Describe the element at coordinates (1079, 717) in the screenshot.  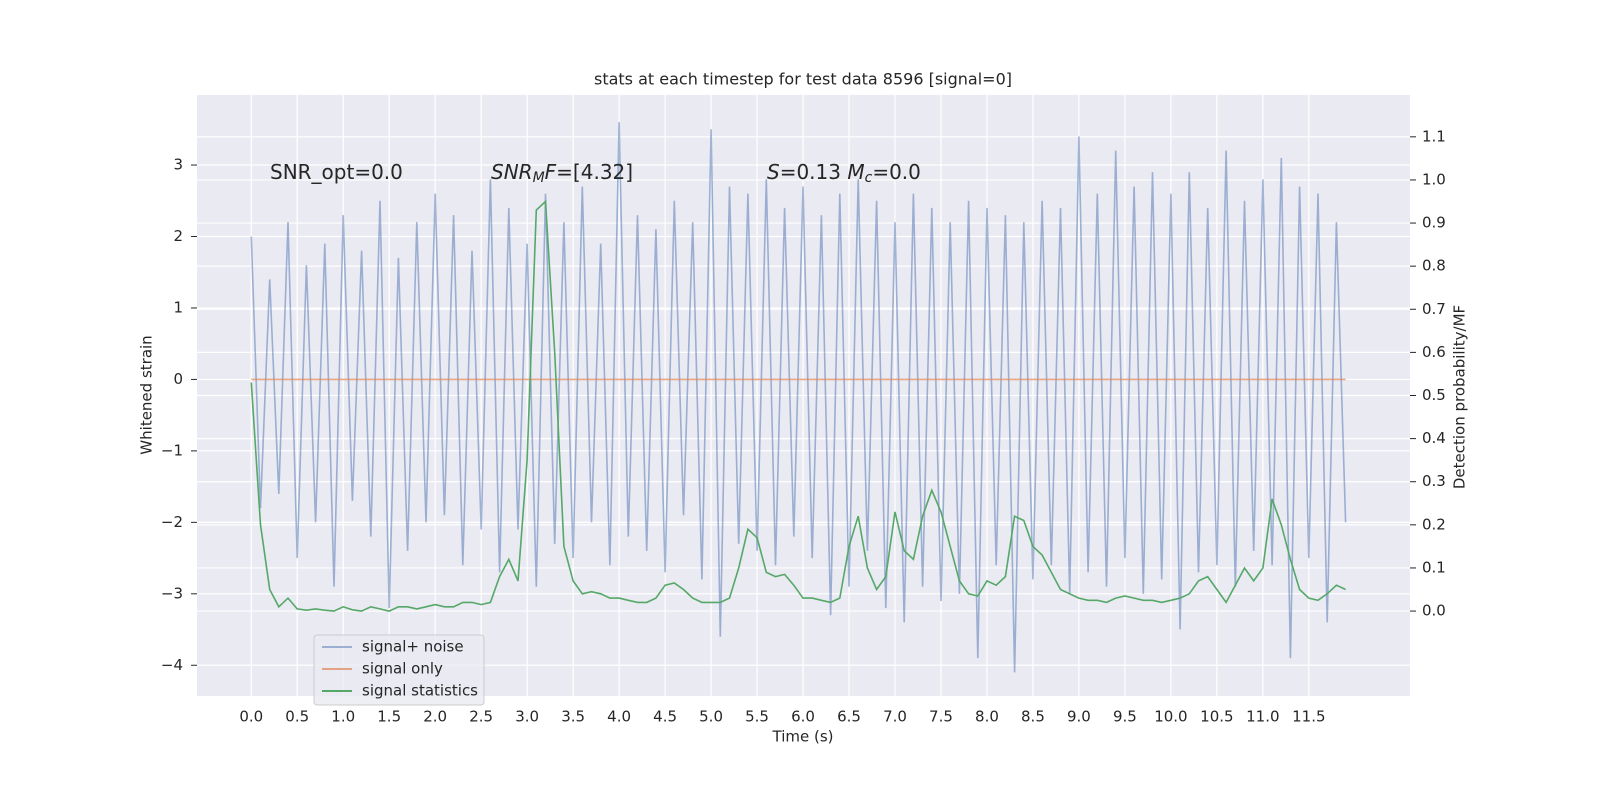
I see `x-tick-label: 9.0` at that location.